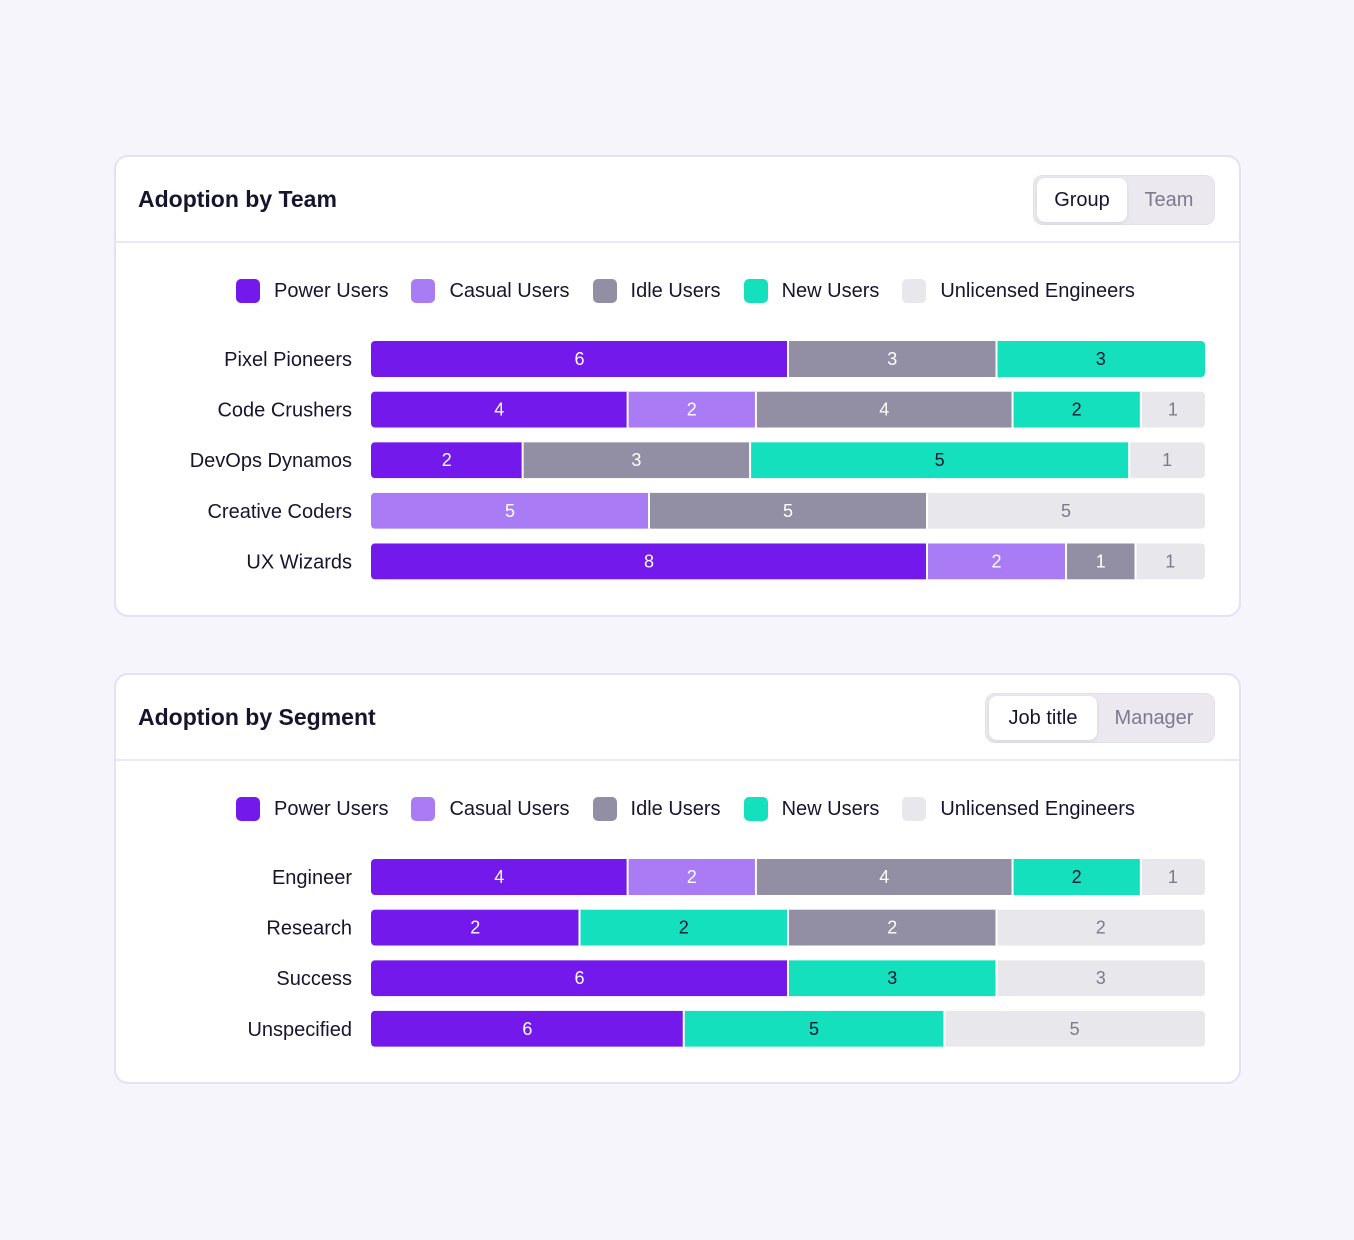 The width and height of the screenshot is (1354, 1240). What do you see at coordinates (509, 808) in the screenshot?
I see `legend-label: Casual Users` at bounding box center [509, 808].